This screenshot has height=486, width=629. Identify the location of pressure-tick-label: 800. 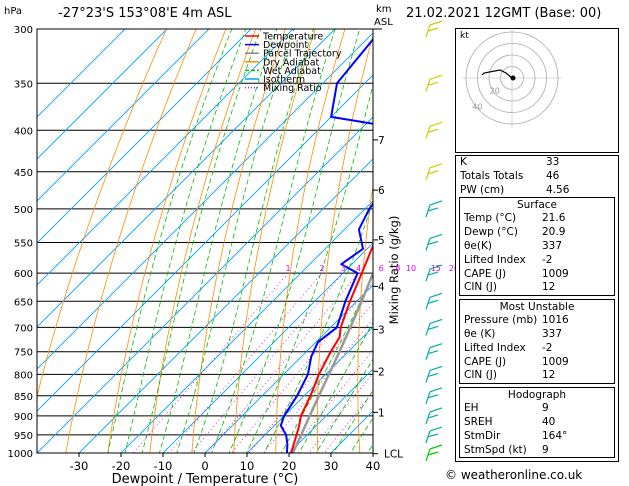
(23, 375).